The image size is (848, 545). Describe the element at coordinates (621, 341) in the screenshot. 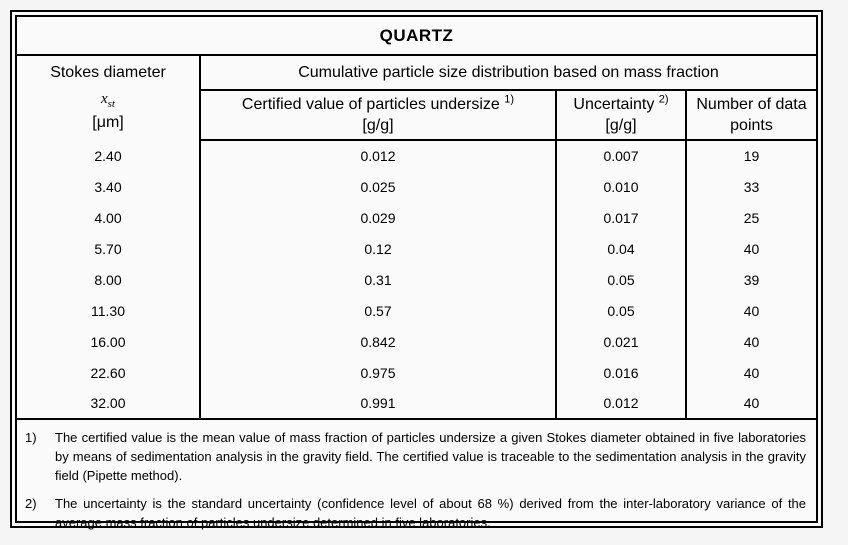

I see `cell-uncertainty: 0.021` at that location.